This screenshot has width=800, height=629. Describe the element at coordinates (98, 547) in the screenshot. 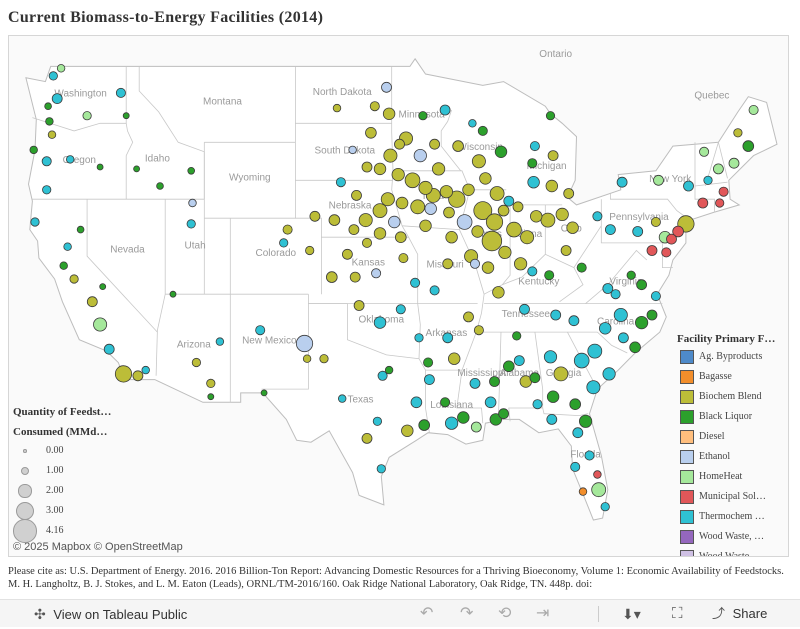

I see `map-attribution: © 2025 Mapbox © OpenStreetMap` at that location.